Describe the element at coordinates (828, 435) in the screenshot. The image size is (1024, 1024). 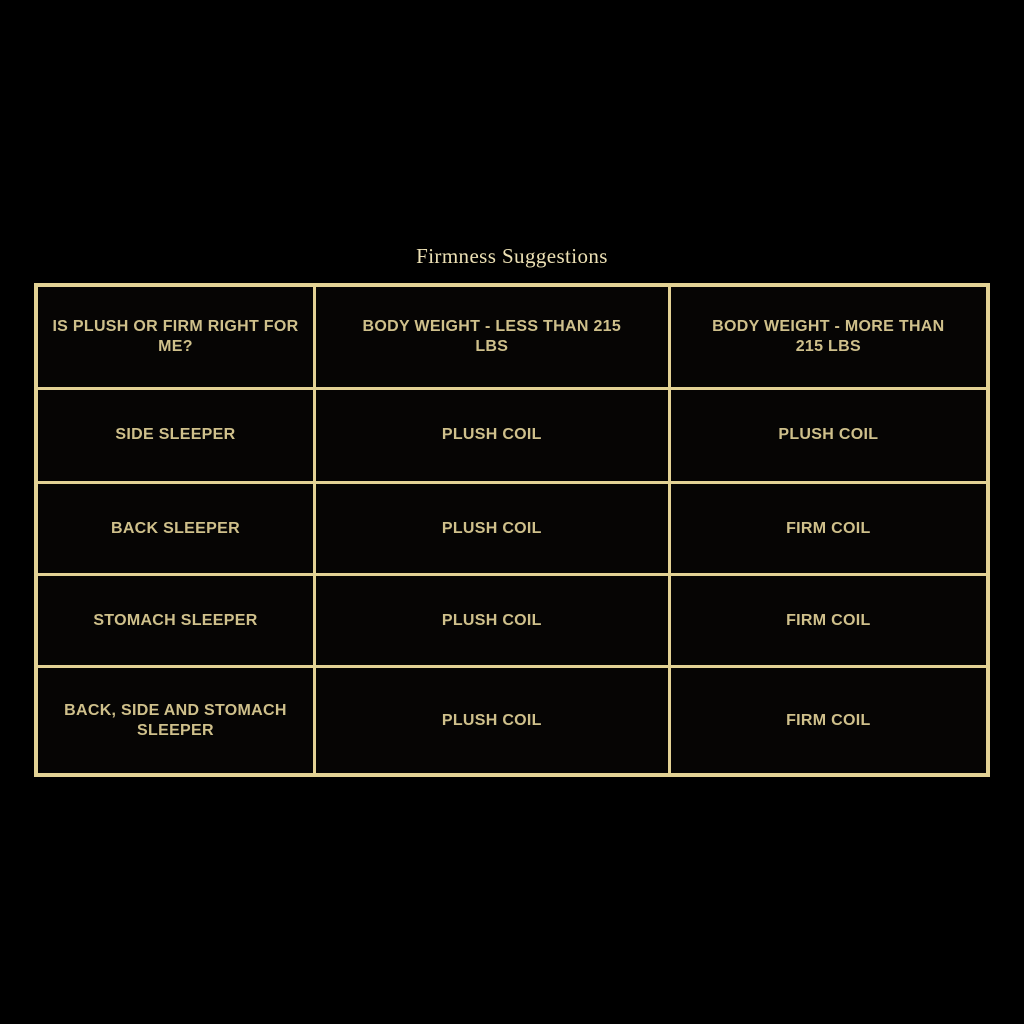
I see `cell-side-sleeper-more-215: PLUSH COIL` at that location.